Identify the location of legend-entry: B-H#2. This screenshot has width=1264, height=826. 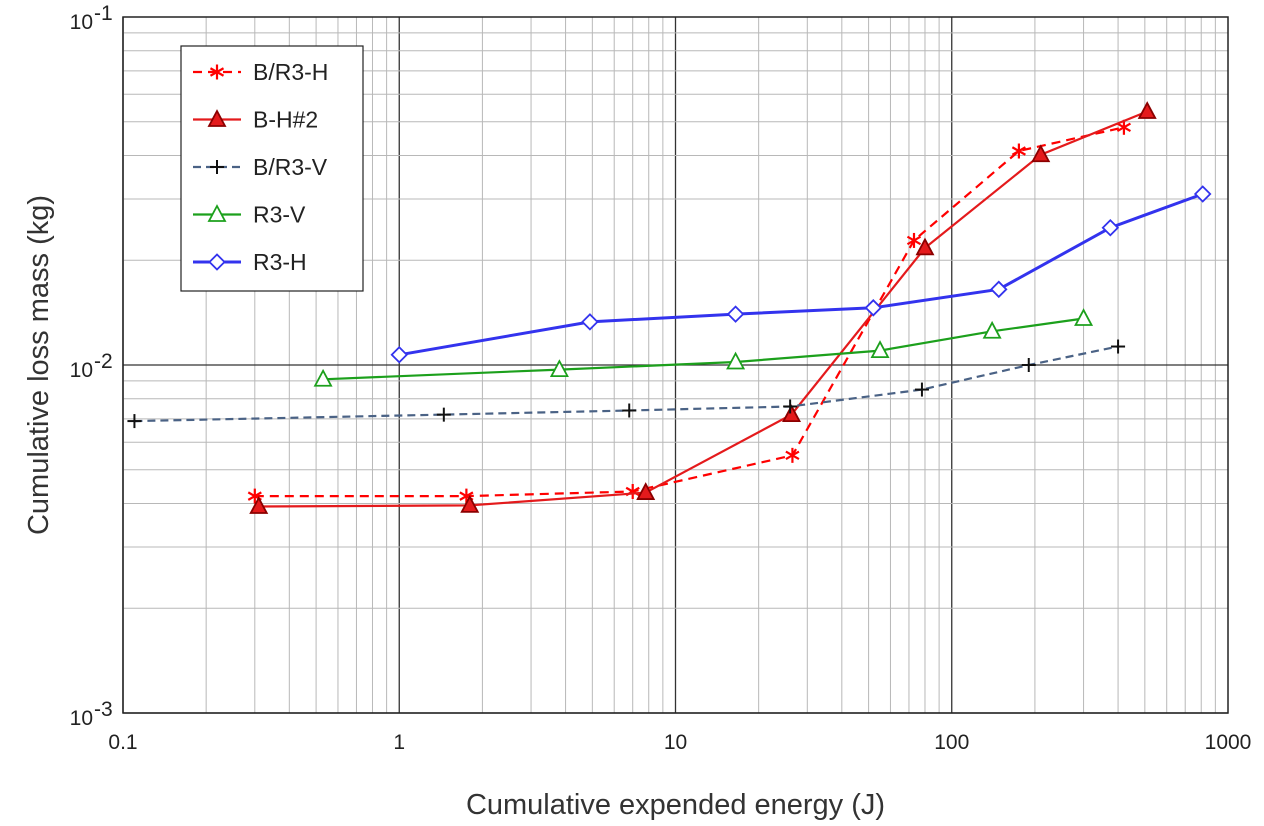
(255, 120).